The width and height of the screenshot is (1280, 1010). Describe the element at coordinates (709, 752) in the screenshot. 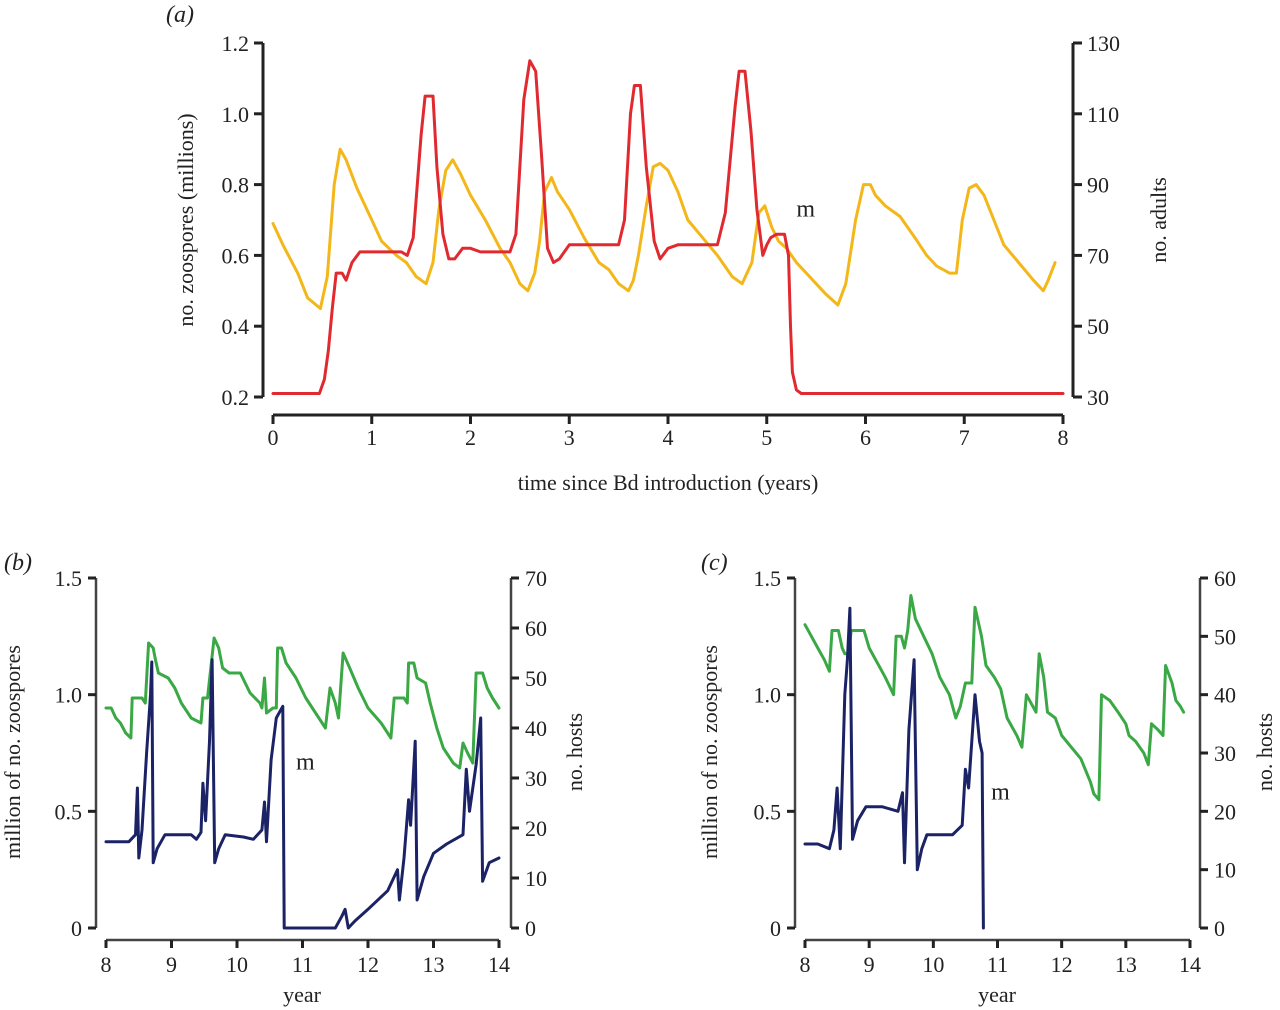

I see `panel-c-ylabel: million of no. zoospores` at that location.